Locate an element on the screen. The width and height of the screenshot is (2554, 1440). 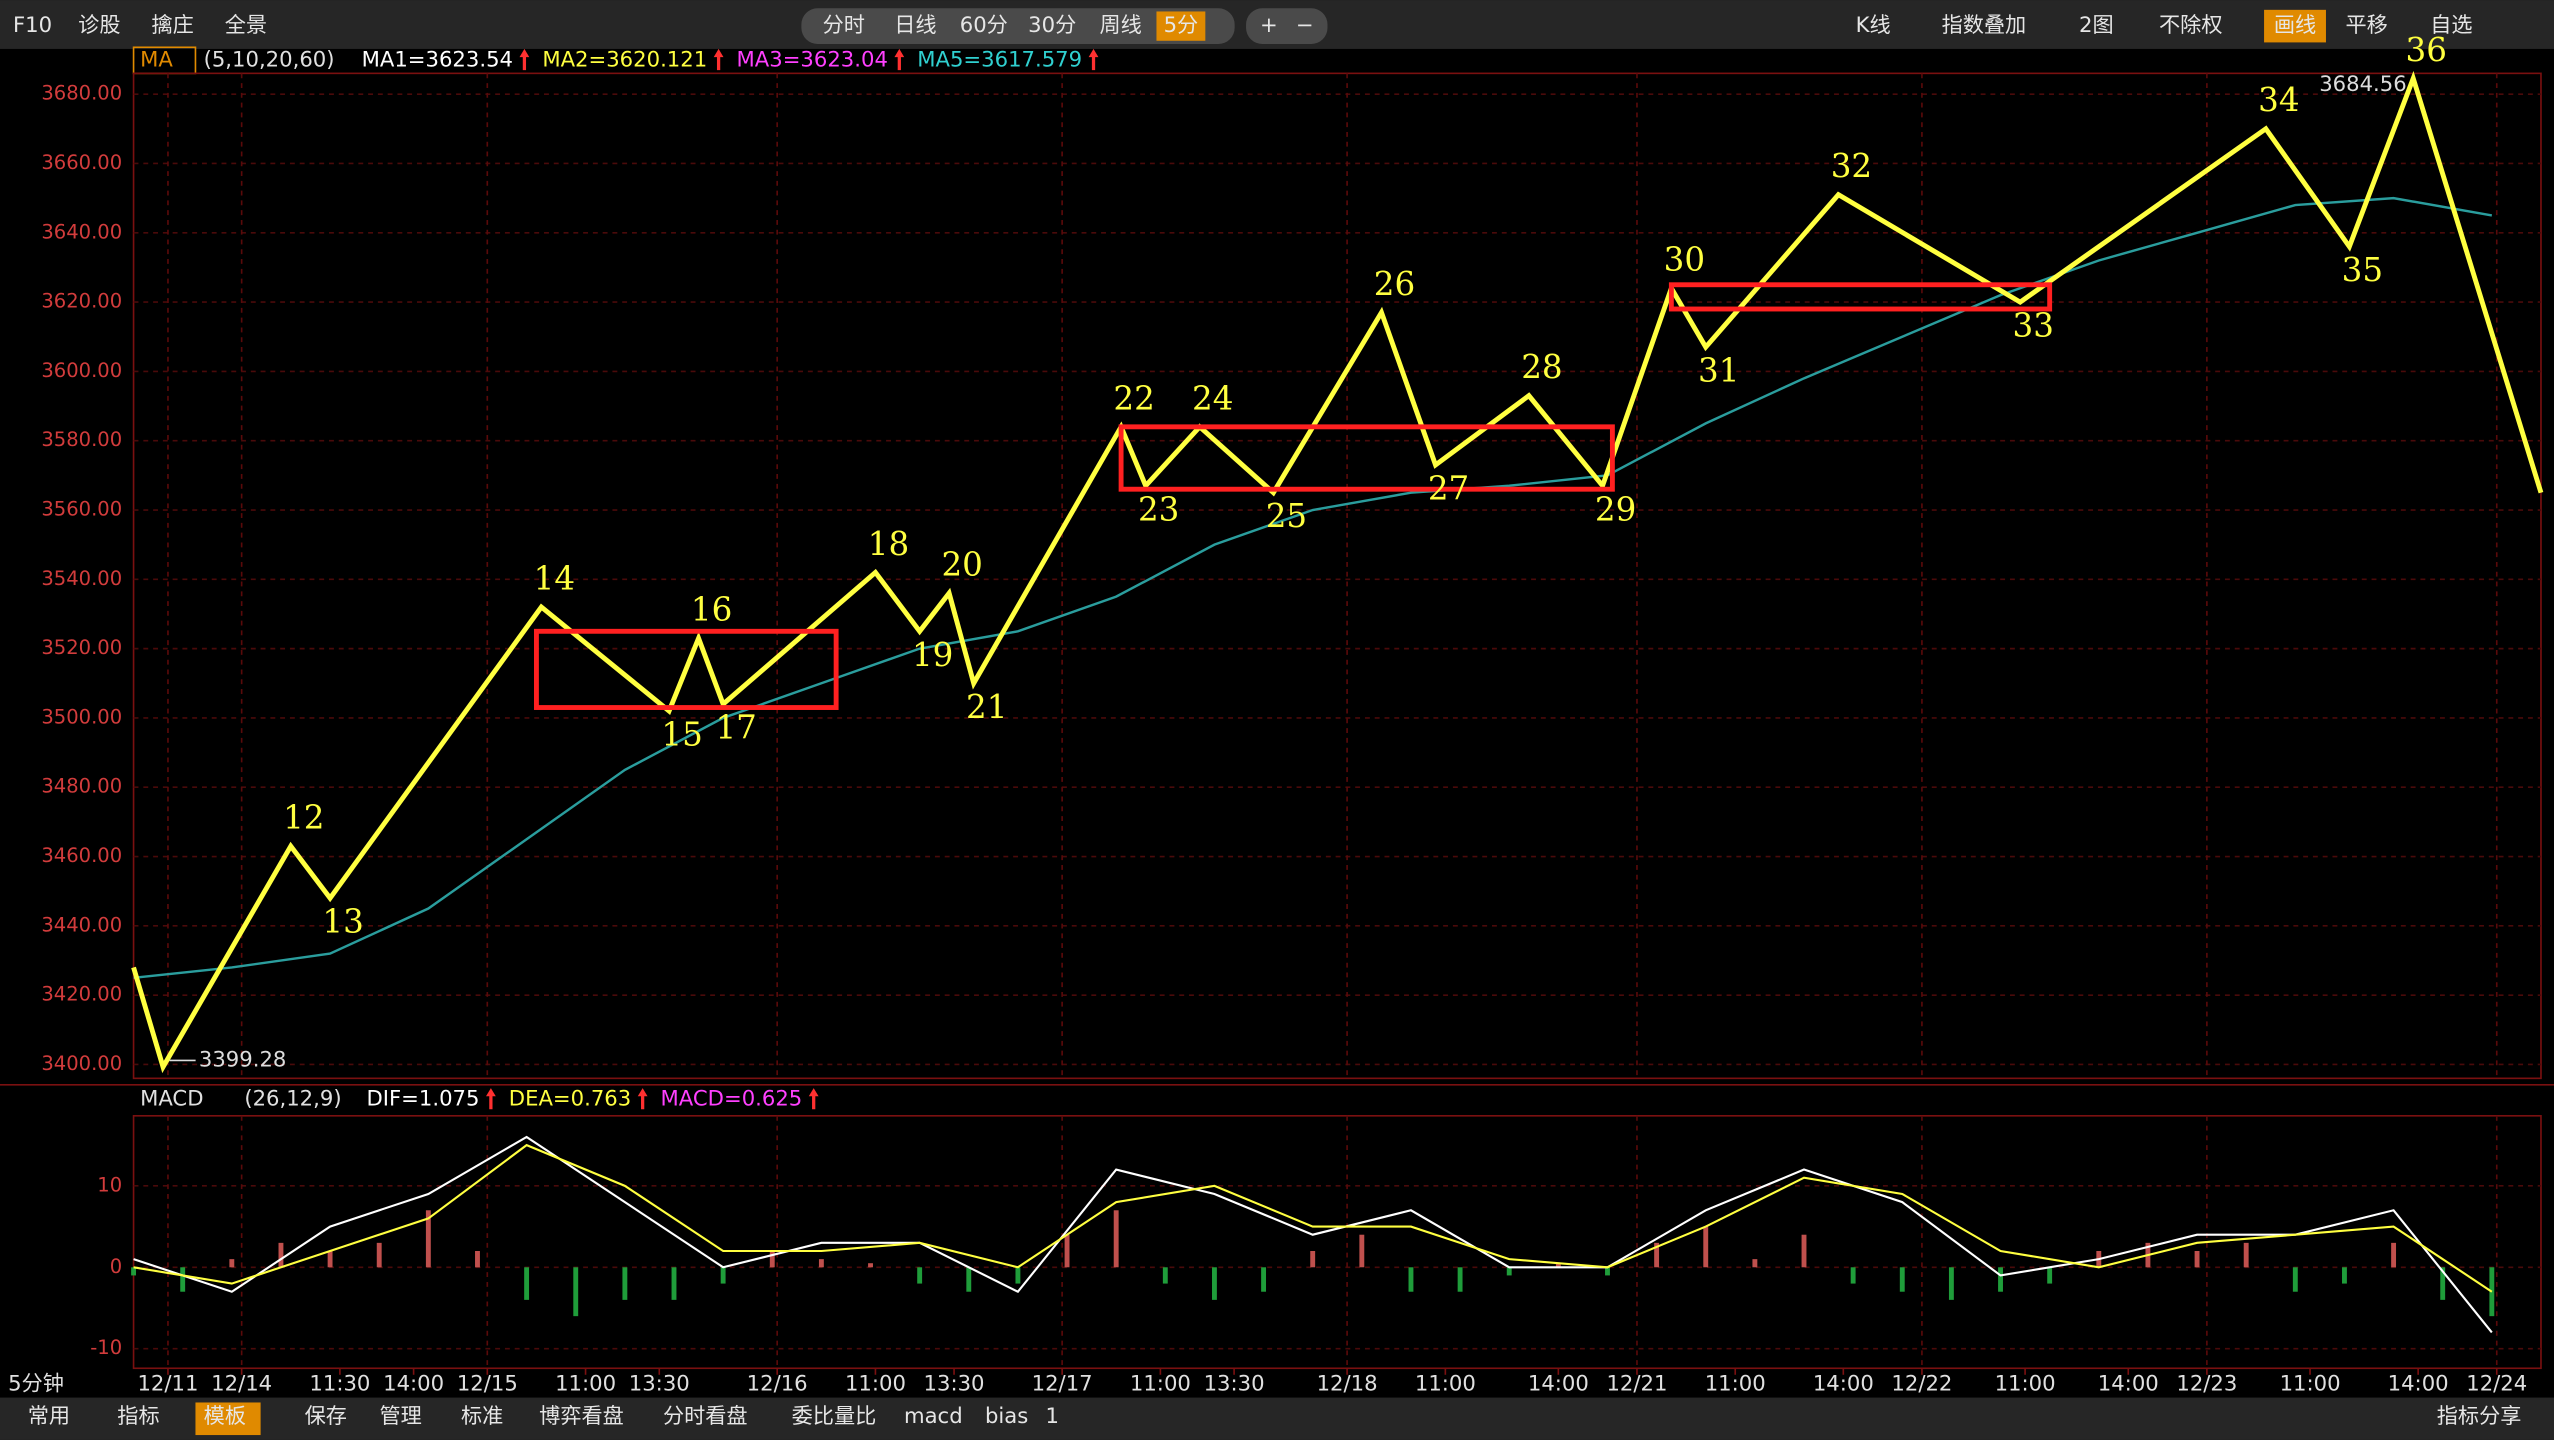
pivot-label: 35 is located at coordinates (2362, 270).